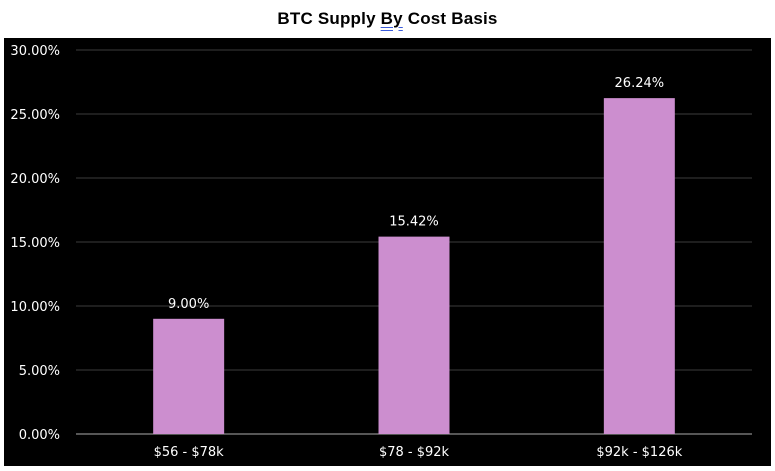  I want to click on chart-title-bar: BTC Supply By Cost Basis, so click(387, 19).